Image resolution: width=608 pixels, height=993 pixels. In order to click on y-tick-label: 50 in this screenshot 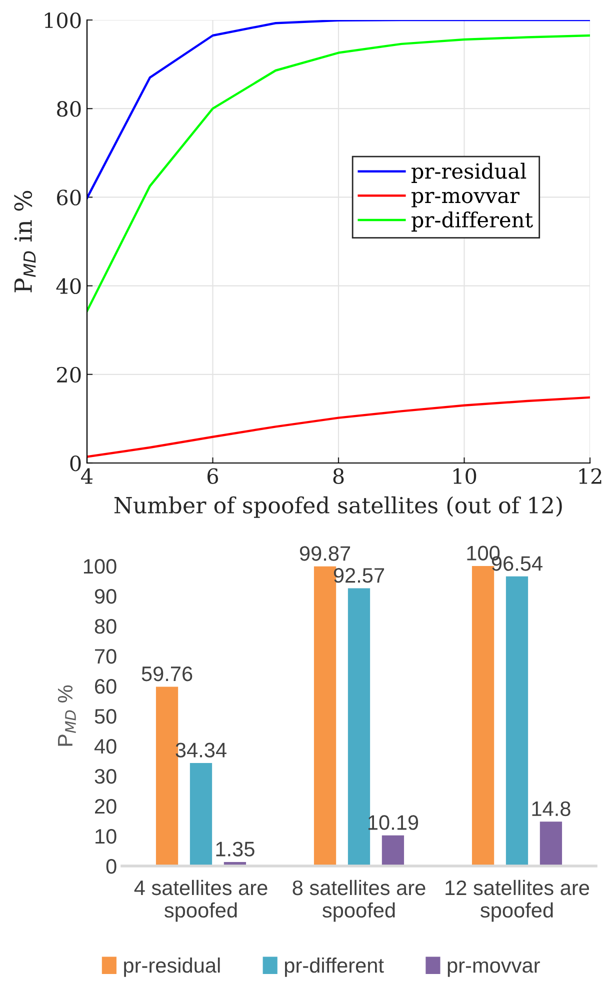, I will do `click(105, 716)`.